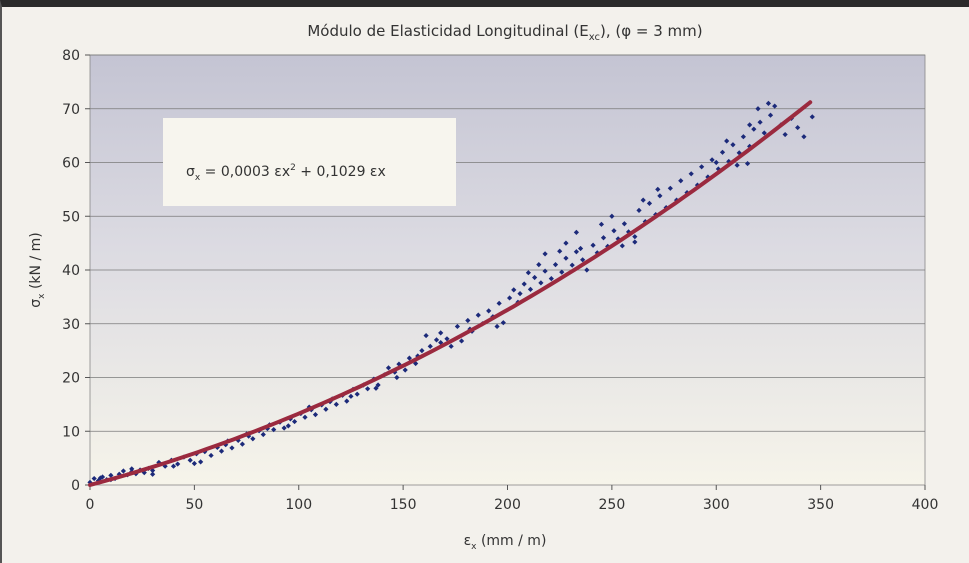 Image resolution: width=969 pixels, height=563 pixels. I want to click on y-axis-ticks: 0 10 20 30 40 50 60 70 80, so click(76, 271).